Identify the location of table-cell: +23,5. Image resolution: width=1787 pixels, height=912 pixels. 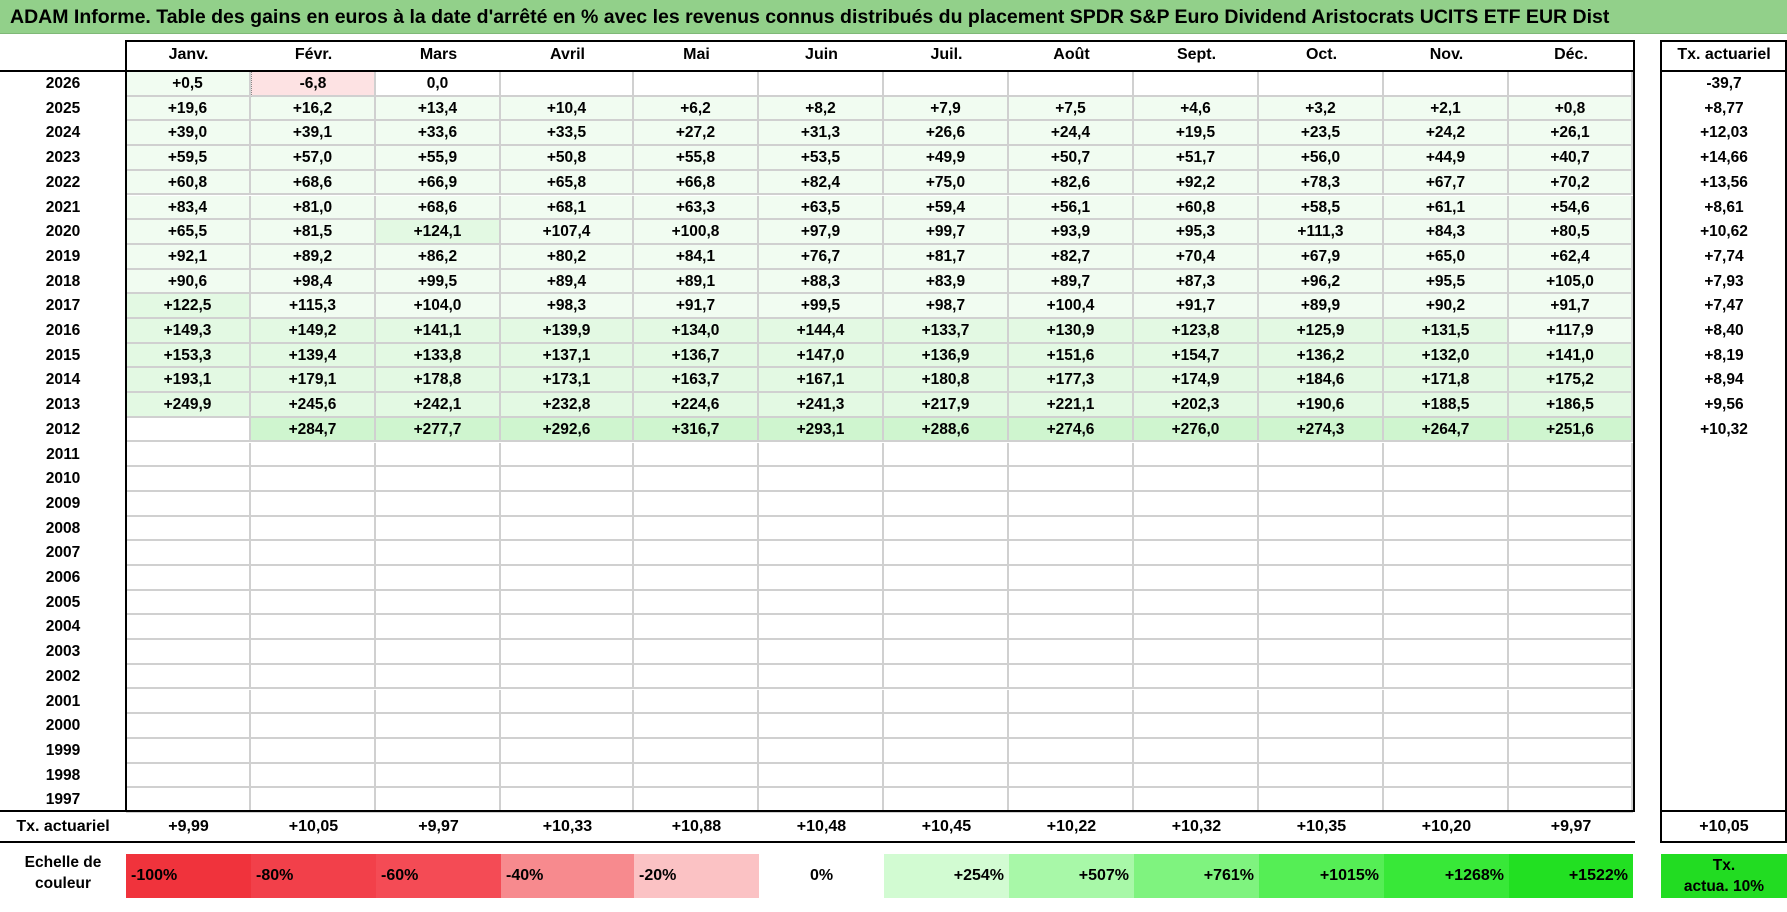
(1321, 134).